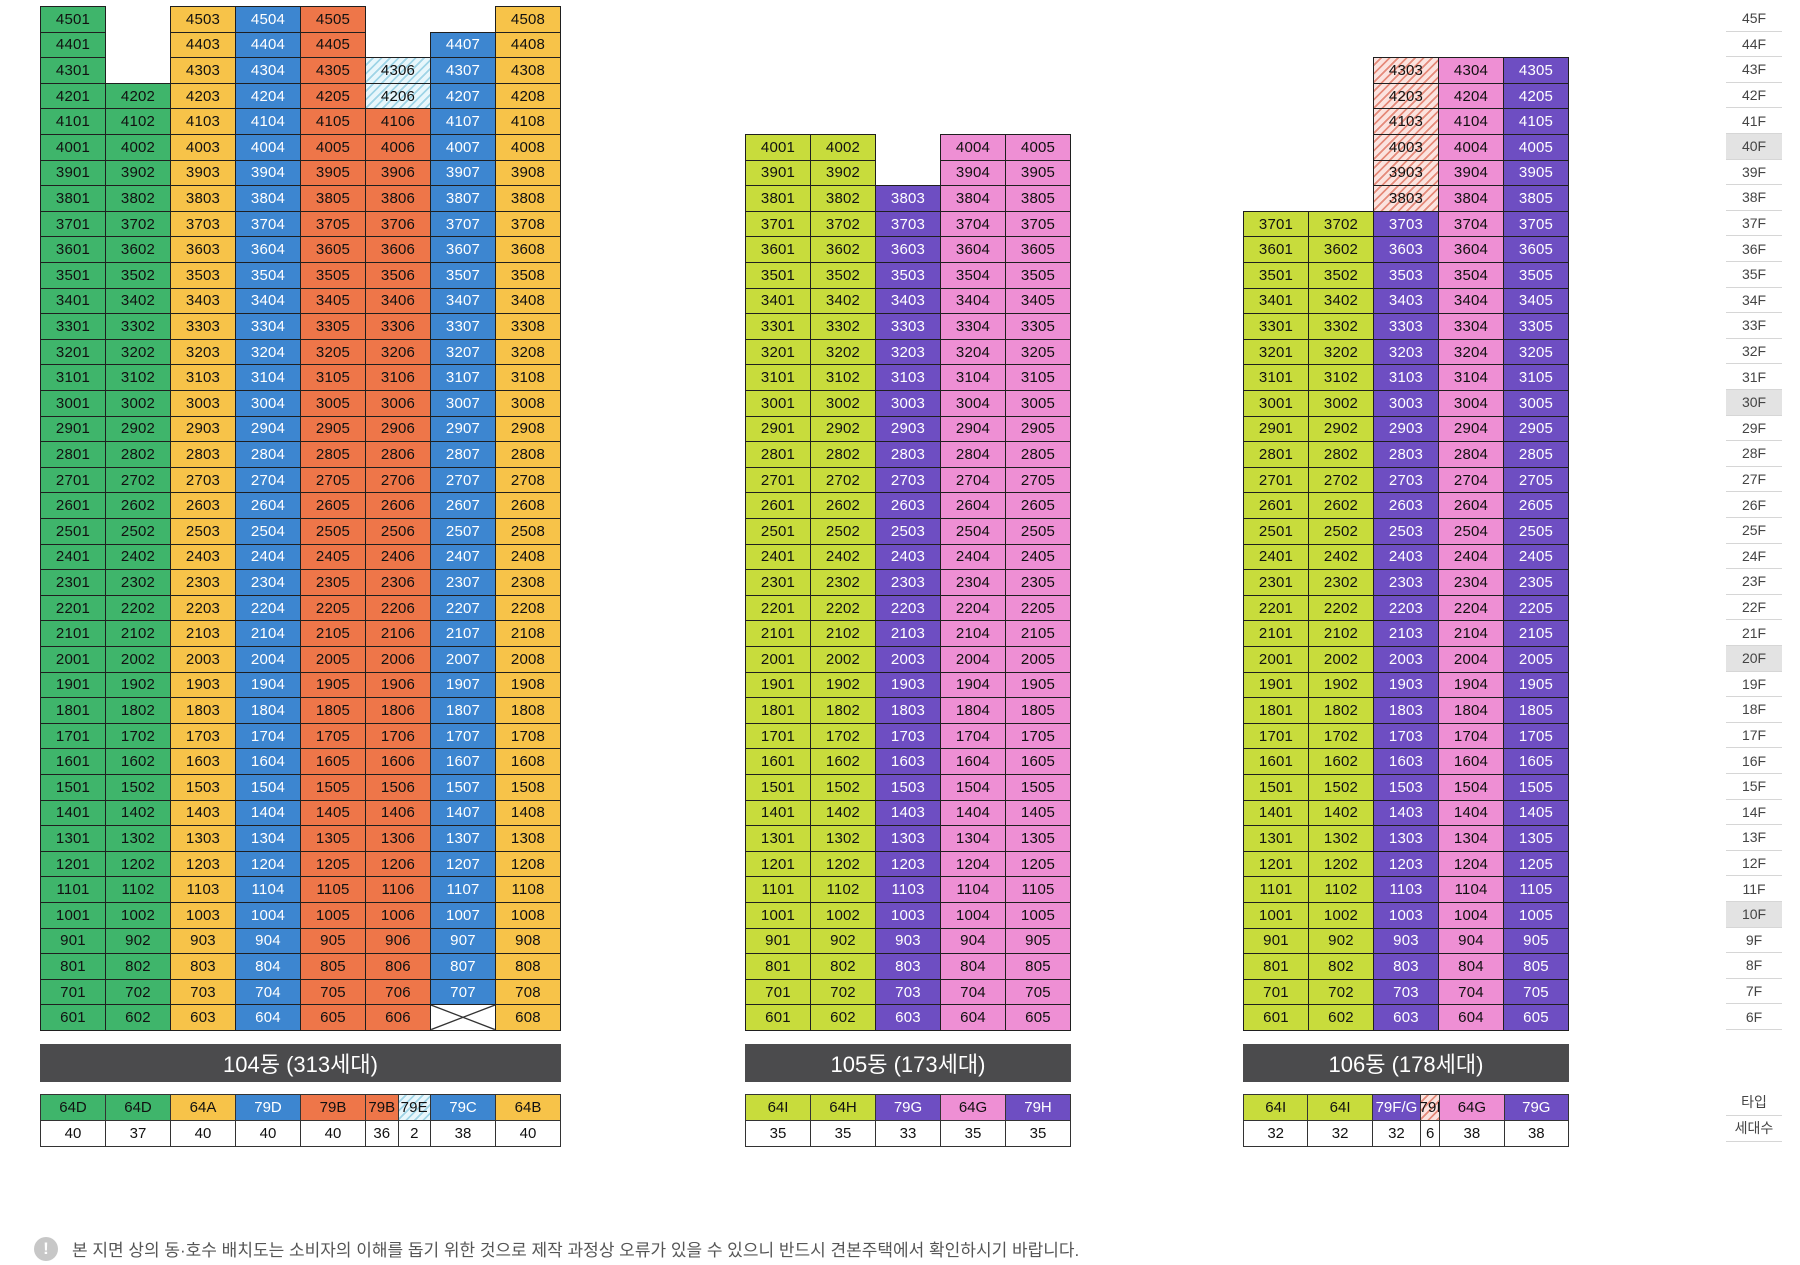  I want to click on unit-cell: 2907, so click(463, 429).